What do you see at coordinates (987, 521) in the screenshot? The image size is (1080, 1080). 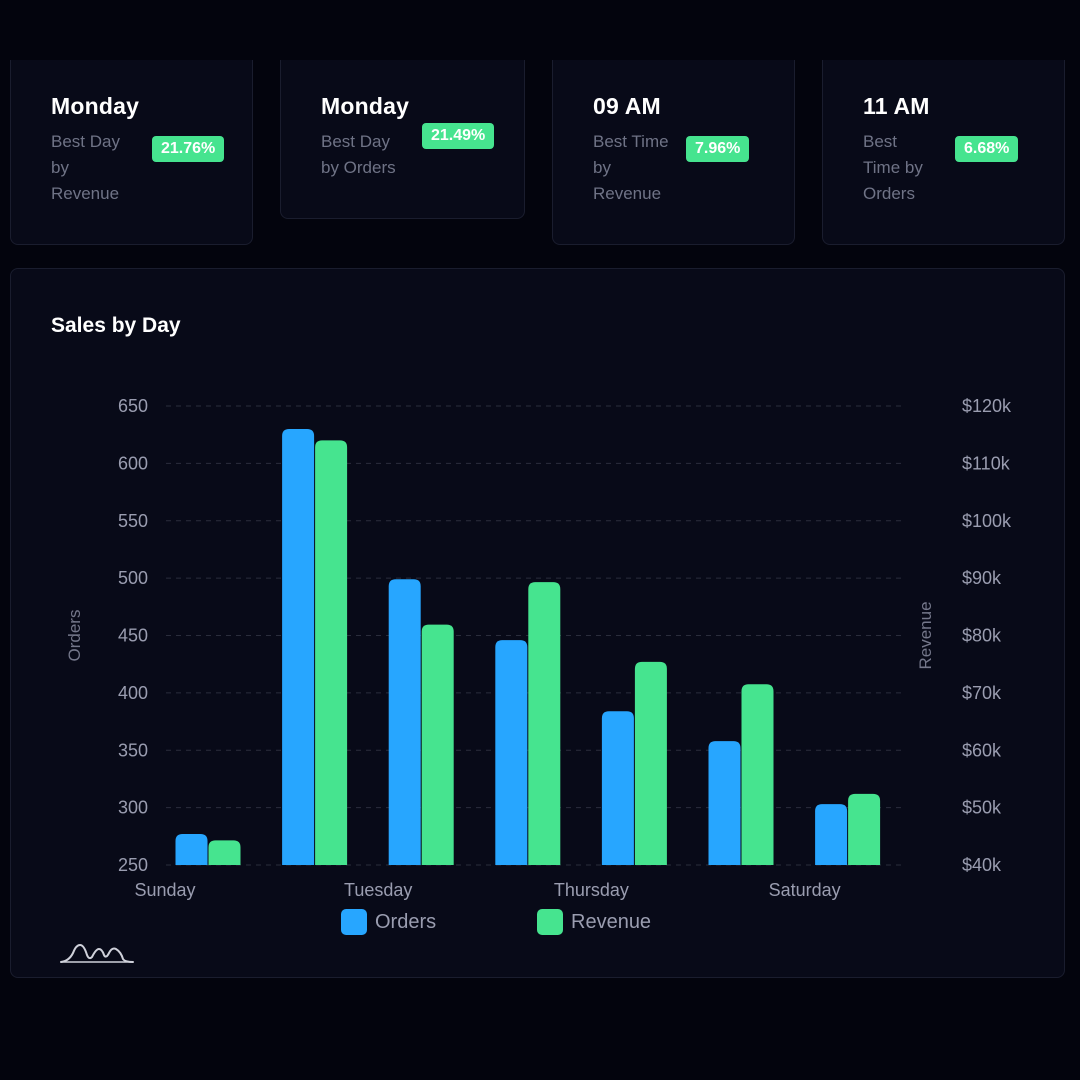 I see `y2-tick-label: $100k` at bounding box center [987, 521].